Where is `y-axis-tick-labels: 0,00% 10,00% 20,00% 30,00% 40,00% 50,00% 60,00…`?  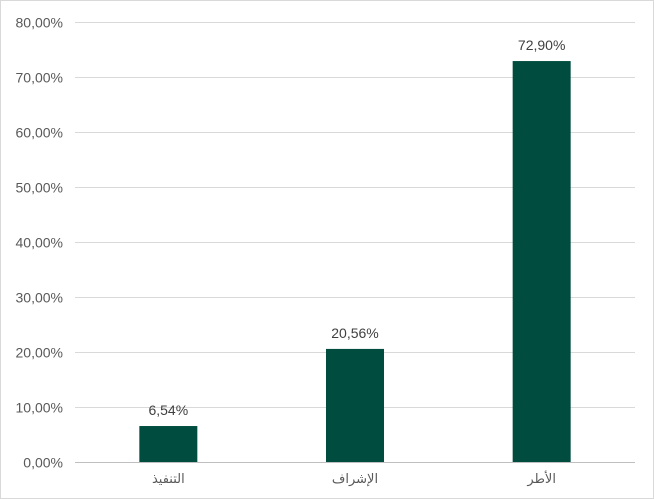
y-axis-tick-labels: 0,00% 10,00% 20,00% 30,00% 40,00% 50,00% 60,00… is located at coordinates (39, 243).